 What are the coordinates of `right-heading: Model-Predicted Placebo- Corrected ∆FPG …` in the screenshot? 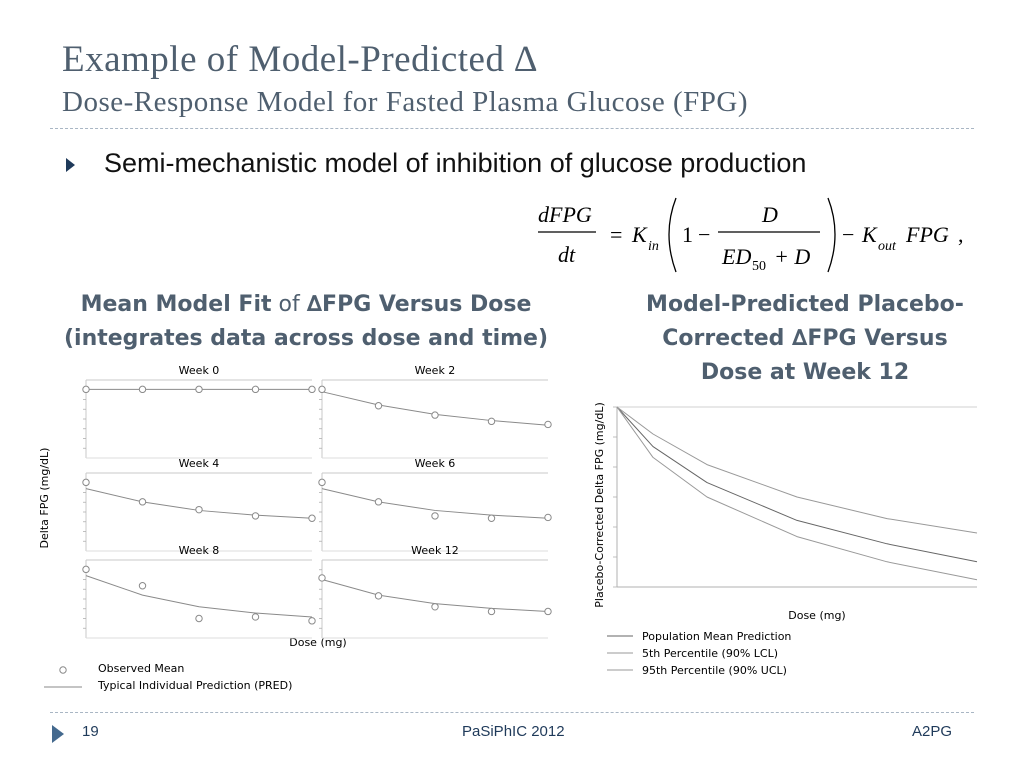 It's located at (805, 339).